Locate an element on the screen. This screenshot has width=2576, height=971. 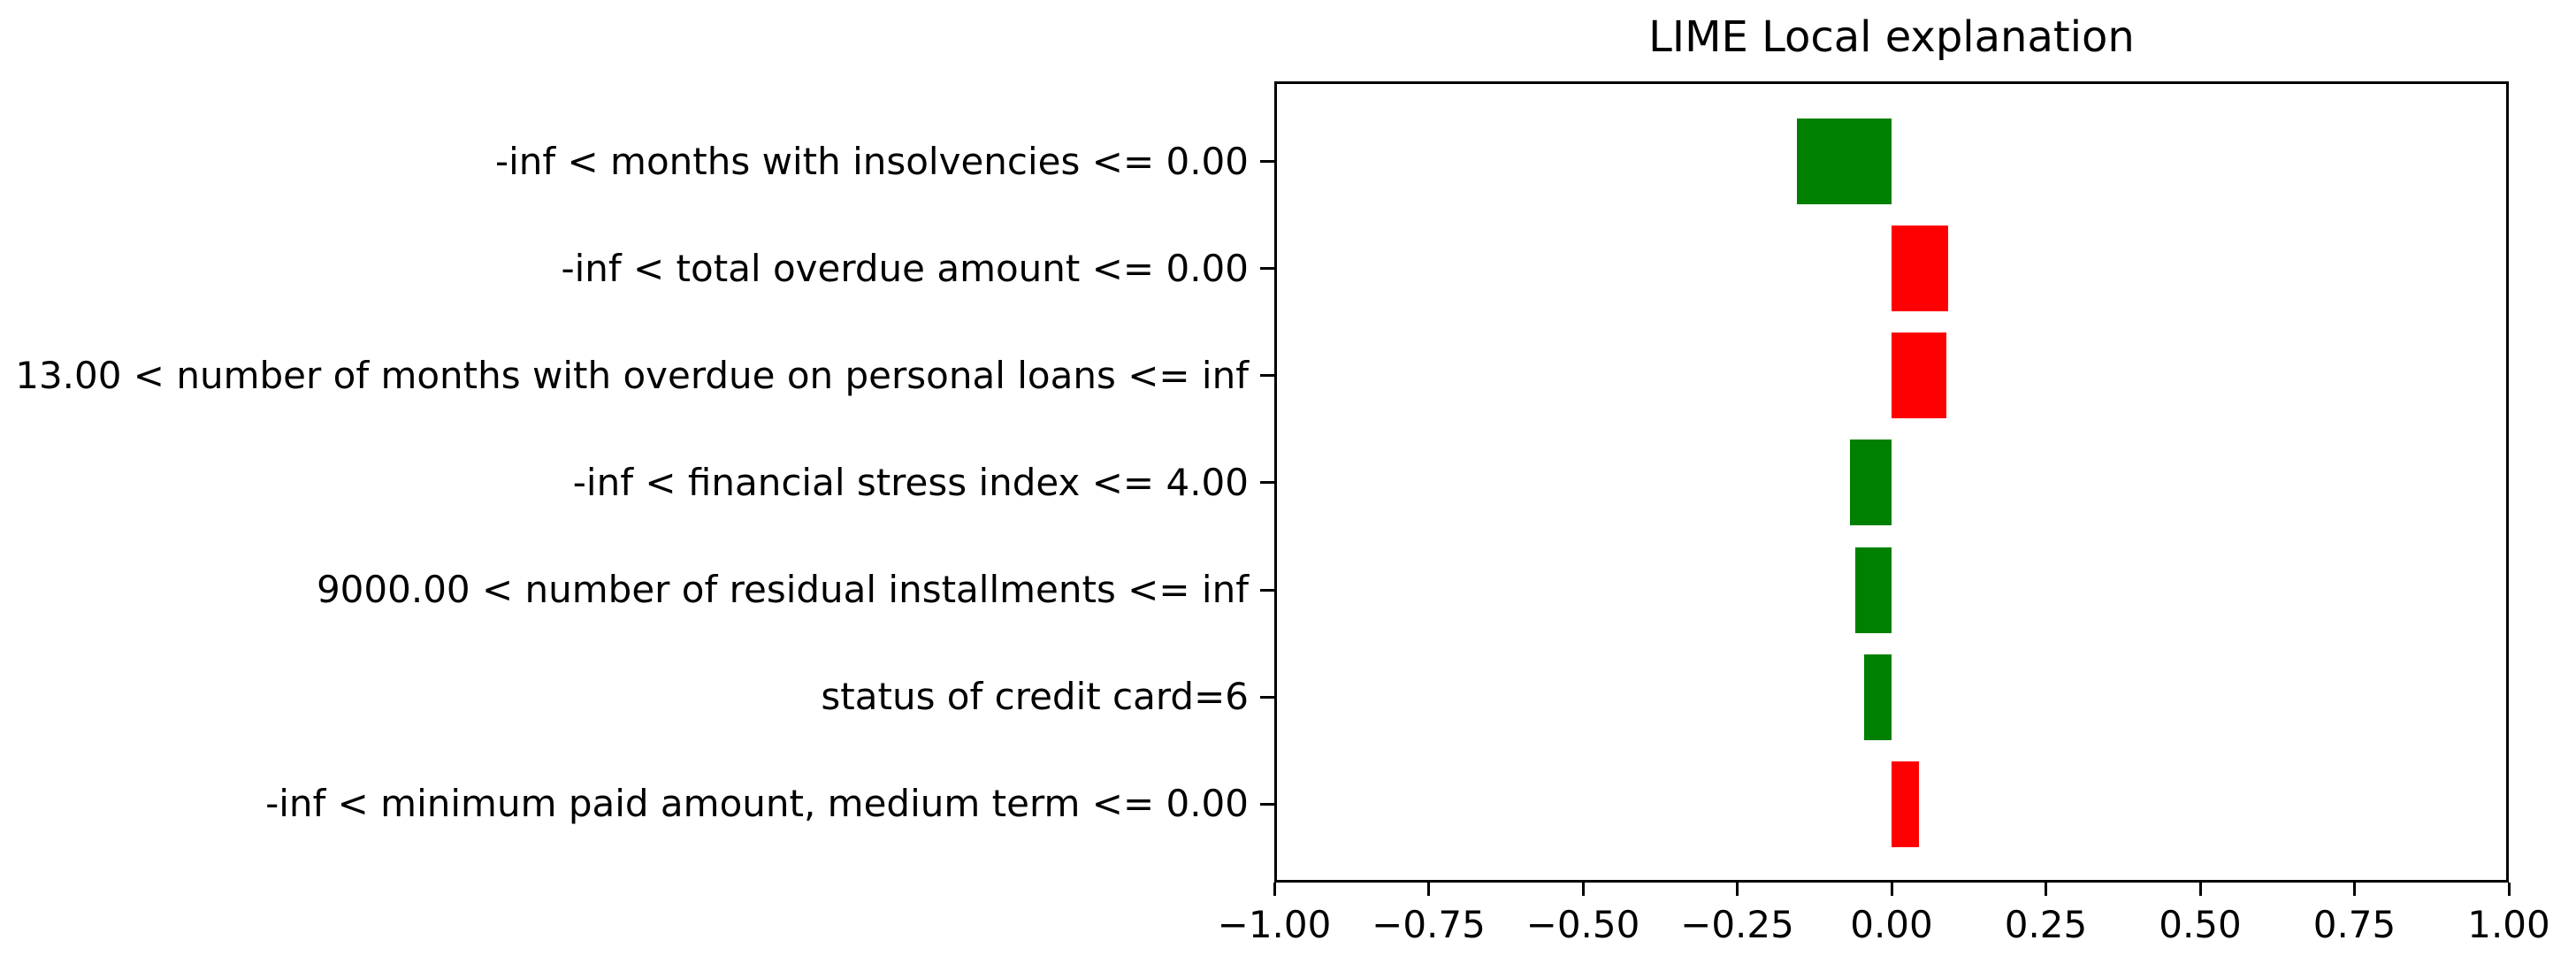
x-tick-label-6: 0.50 is located at coordinates (2200, 925).